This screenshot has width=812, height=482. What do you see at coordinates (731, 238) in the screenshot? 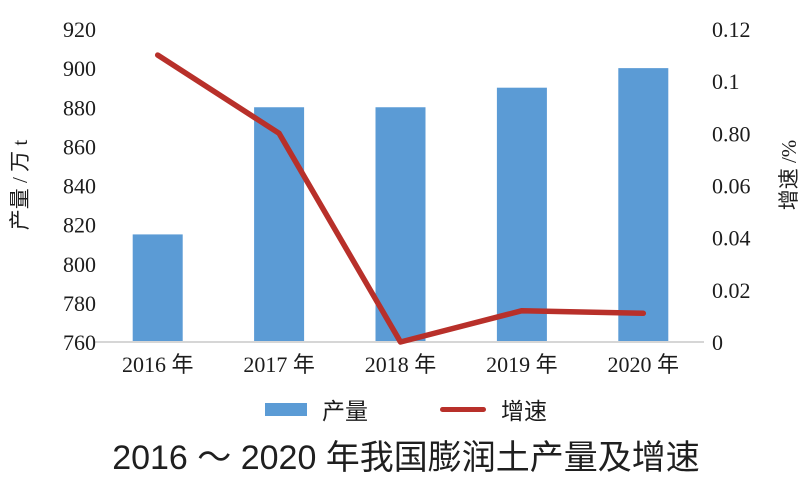
I see `y2-axis-tick-label: 0.04` at bounding box center [731, 238].